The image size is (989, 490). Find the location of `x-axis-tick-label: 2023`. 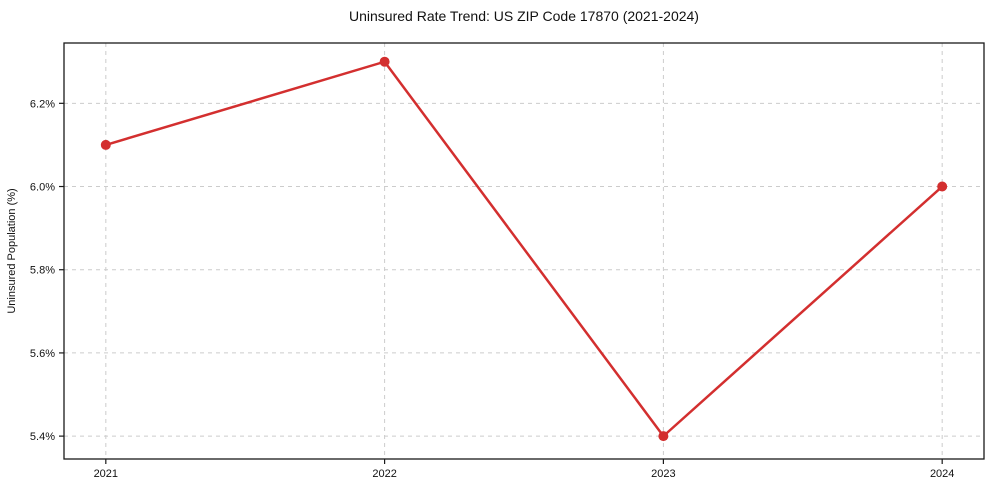

x-axis-tick-label: 2023 is located at coordinates (663, 474).